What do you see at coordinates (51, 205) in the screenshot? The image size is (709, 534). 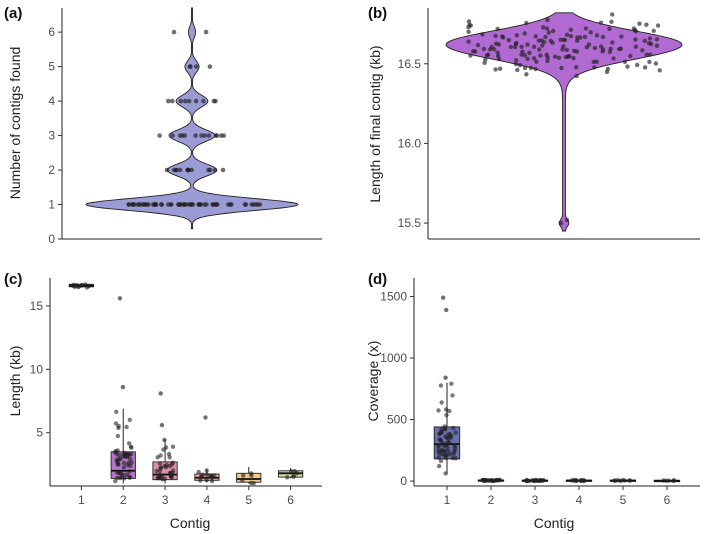 I see `y-tick-label-a: 1` at bounding box center [51, 205].